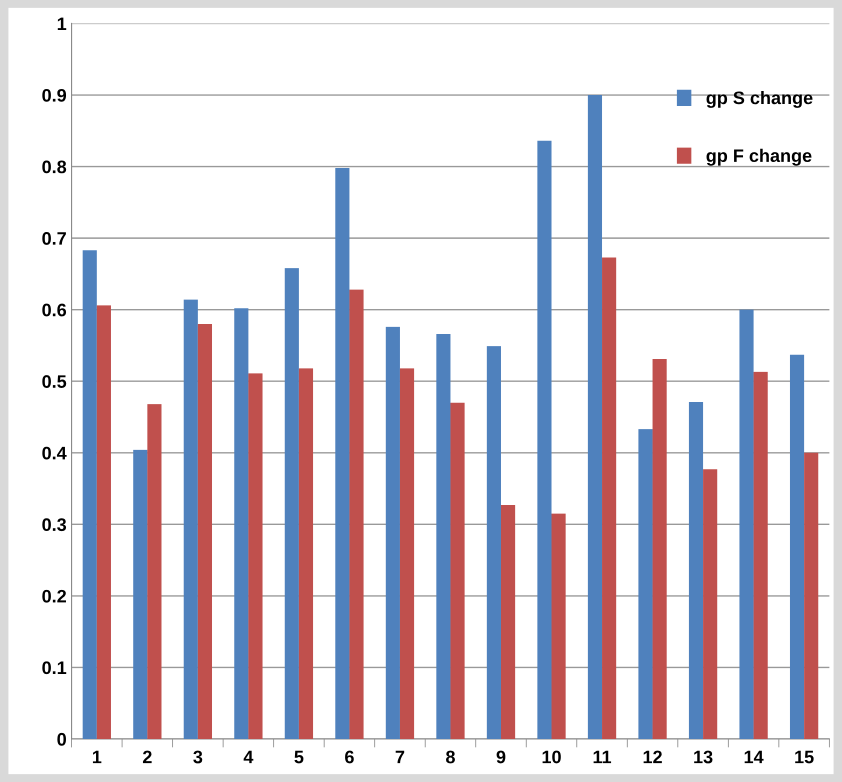  Describe the element at coordinates (54, 95) in the screenshot. I see `y-tick-label: 0.9` at that location.